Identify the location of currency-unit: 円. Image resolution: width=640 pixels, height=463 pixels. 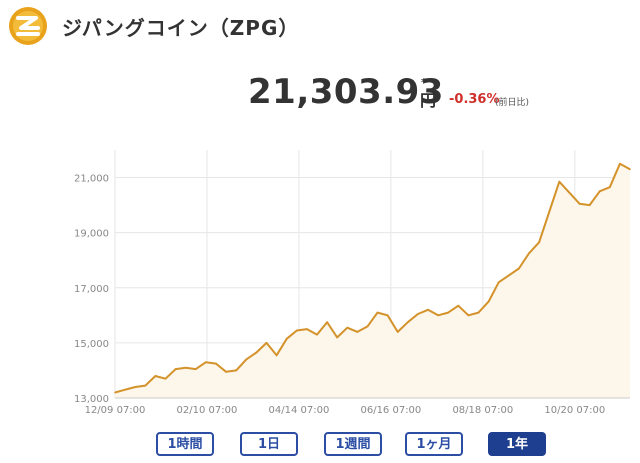
(428, 100).